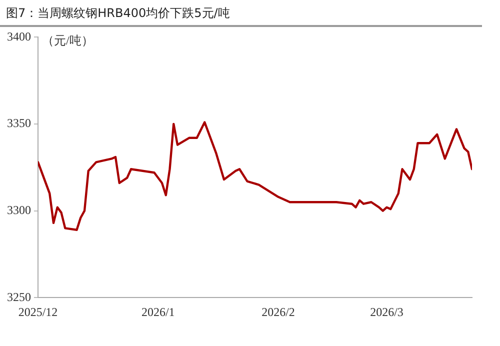 The height and width of the screenshot is (346, 500). I want to click on x-tick-label: 2026/3, so click(387, 311).